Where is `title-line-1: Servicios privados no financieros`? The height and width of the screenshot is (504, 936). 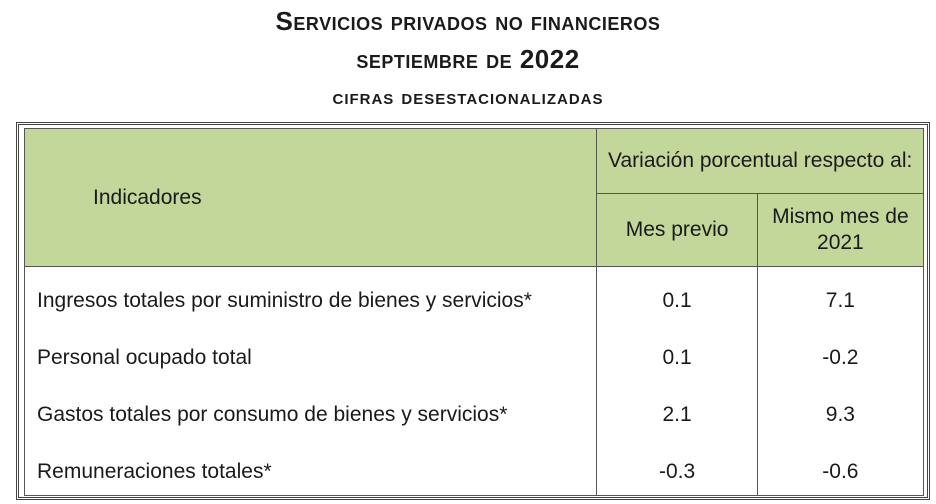
title-line-1: Servicios privados no financieros is located at coordinates (468, 21).